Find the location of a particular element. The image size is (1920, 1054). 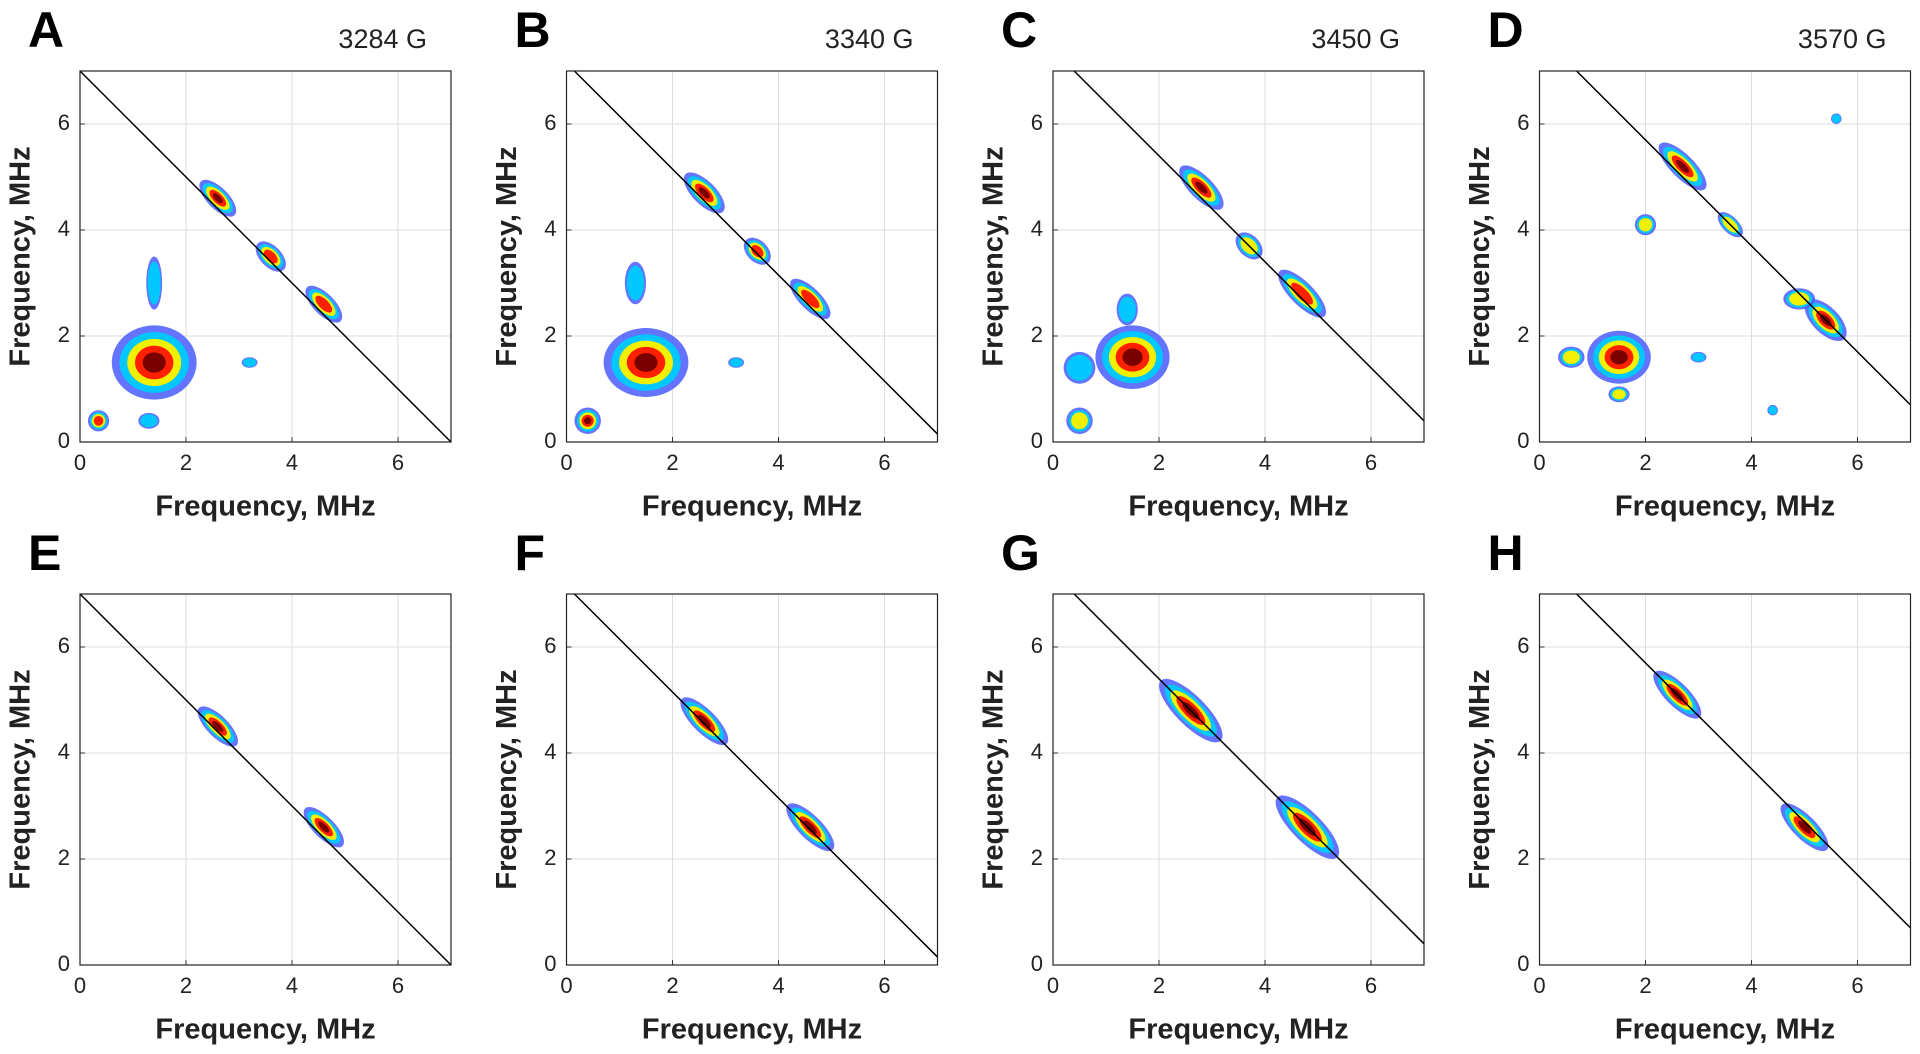

panel-label: F is located at coordinates (530, 553).